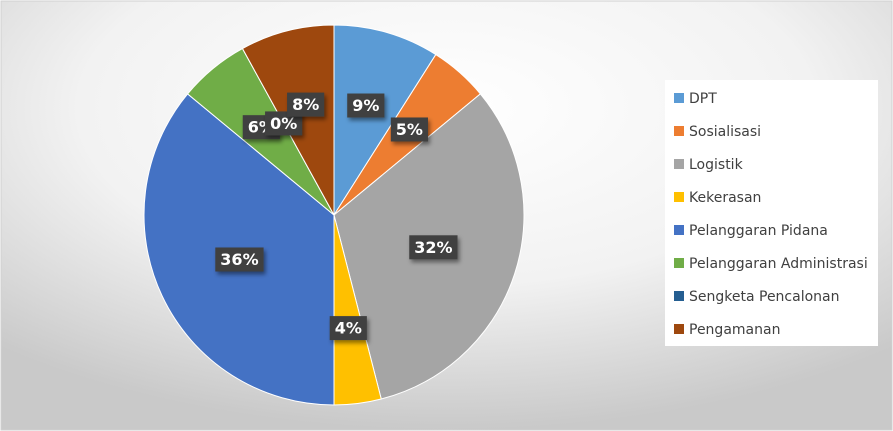 The height and width of the screenshot is (431, 893). I want to click on data-label: 9%, so click(366, 105).